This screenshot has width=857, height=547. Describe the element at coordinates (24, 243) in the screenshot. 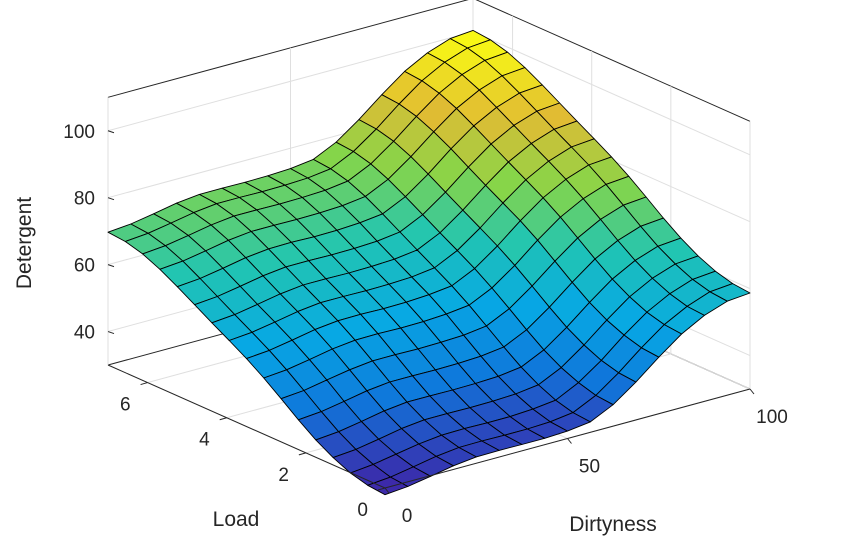

I see `z-axis-label: Detergent` at that location.